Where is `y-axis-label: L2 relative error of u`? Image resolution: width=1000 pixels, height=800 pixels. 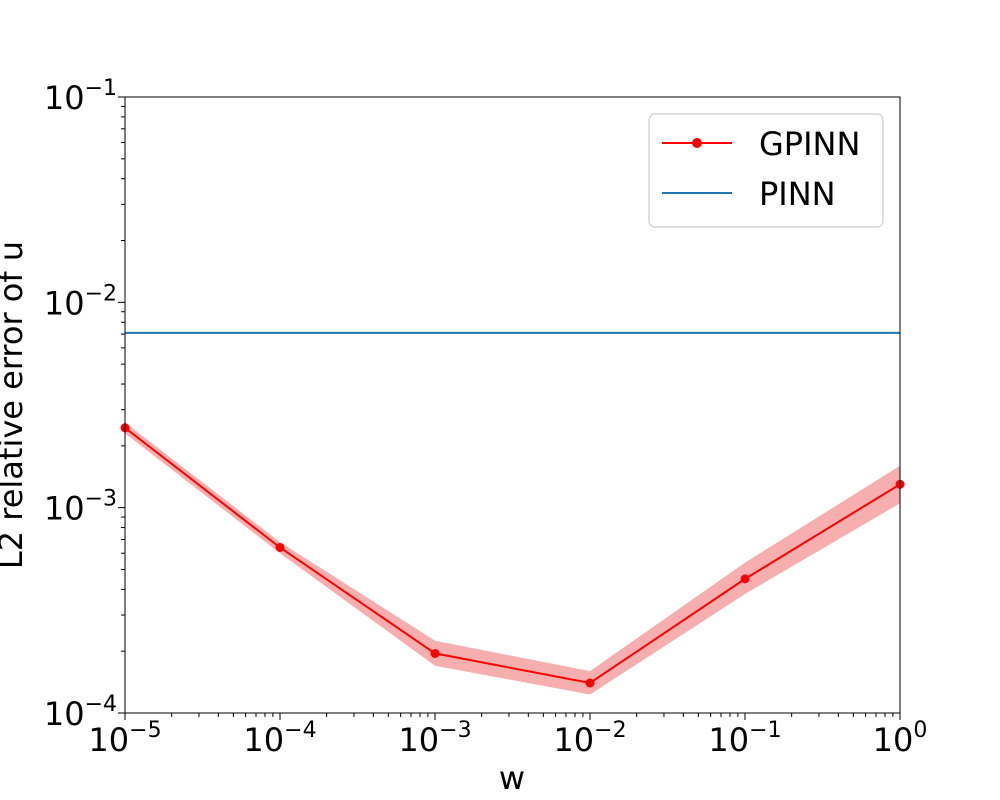 y-axis-label: L2 relative error of u is located at coordinates (15, 405).